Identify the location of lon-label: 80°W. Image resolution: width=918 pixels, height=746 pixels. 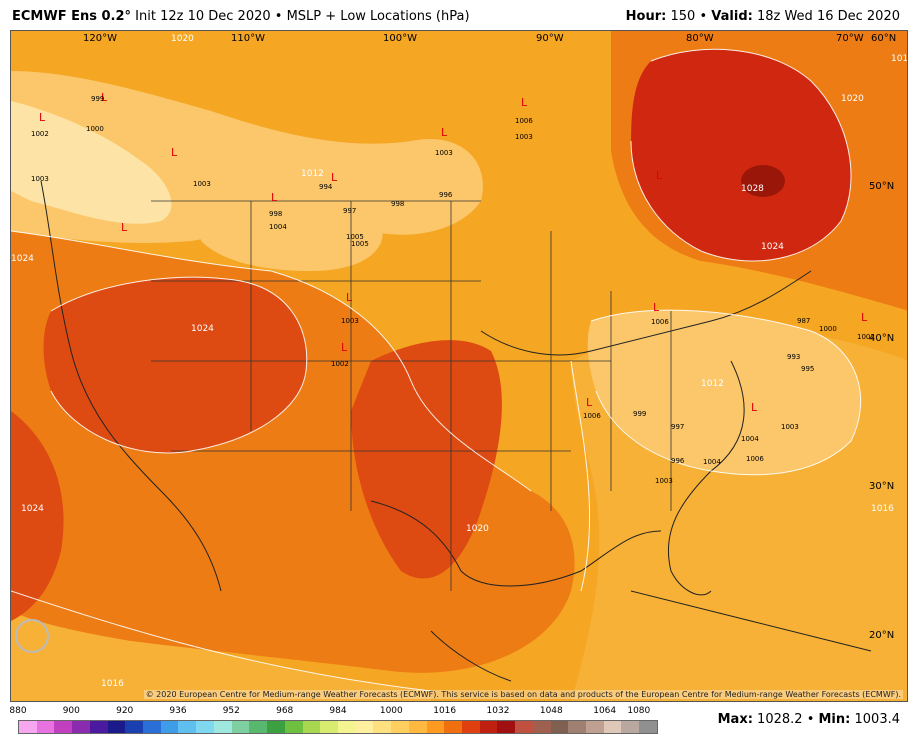
(700, 38).